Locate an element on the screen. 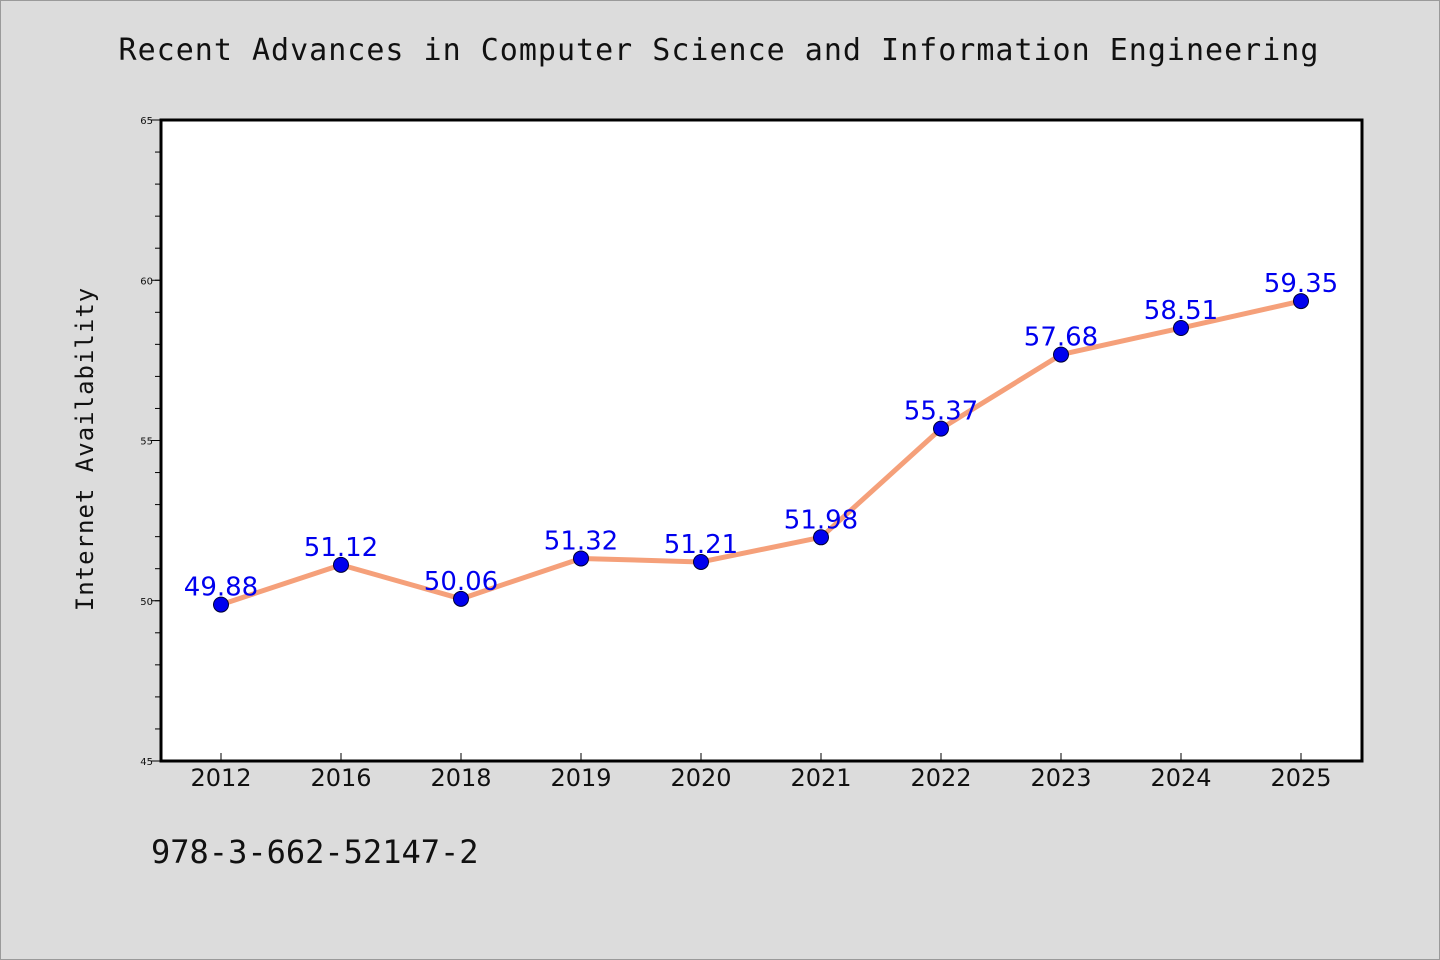 The height and width of the screenshot is (960, 1440). y-tick-label: 45 is located at coordinates (146, 762).